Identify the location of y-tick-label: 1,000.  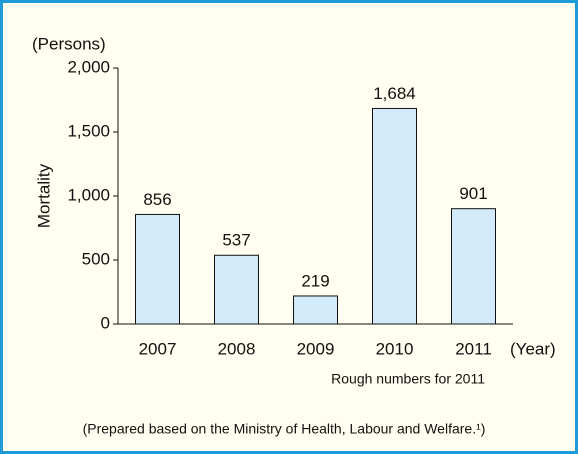
(88, 194).